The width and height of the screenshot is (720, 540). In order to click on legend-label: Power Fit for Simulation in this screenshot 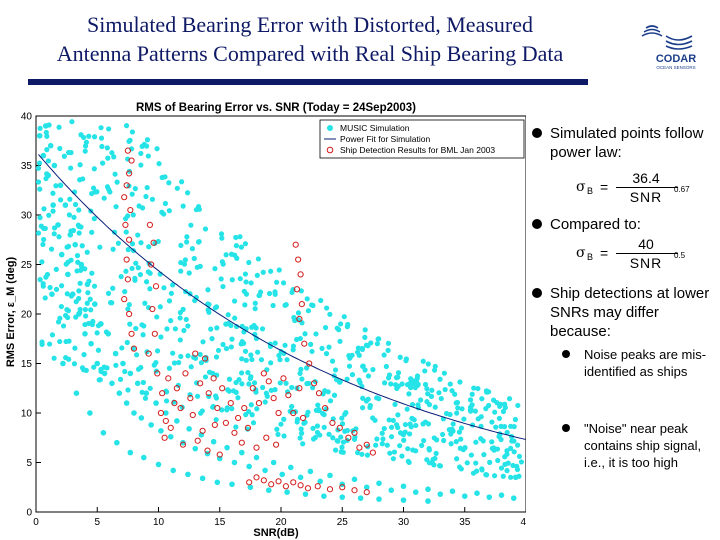, I will do `click(385, 139)`.